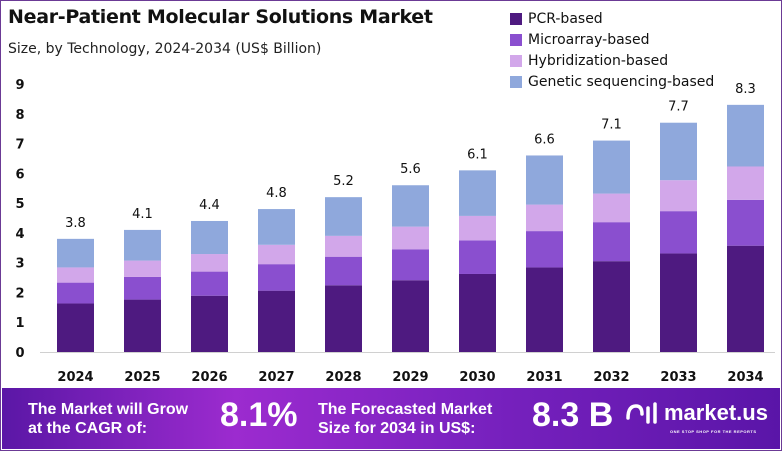 The width and height of the screenshot is (782, 451). What do you see at coordinates (696, 417) in the screenshot?
I see `market-us-logo: market.us ONE STOP SHOP FOR THE REPORTS` at bounding box center [696, 417].